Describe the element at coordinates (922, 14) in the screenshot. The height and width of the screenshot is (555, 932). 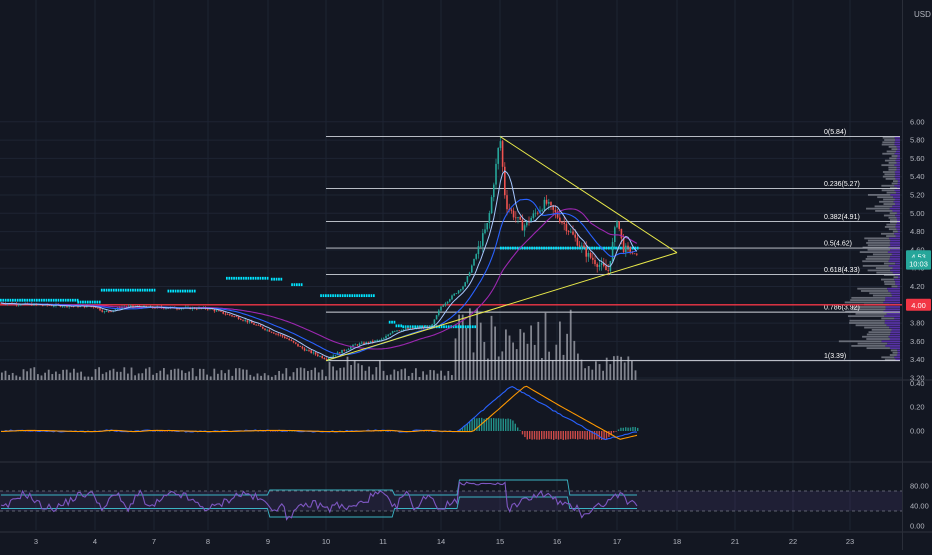
I see `currency-label: USD` at that location.